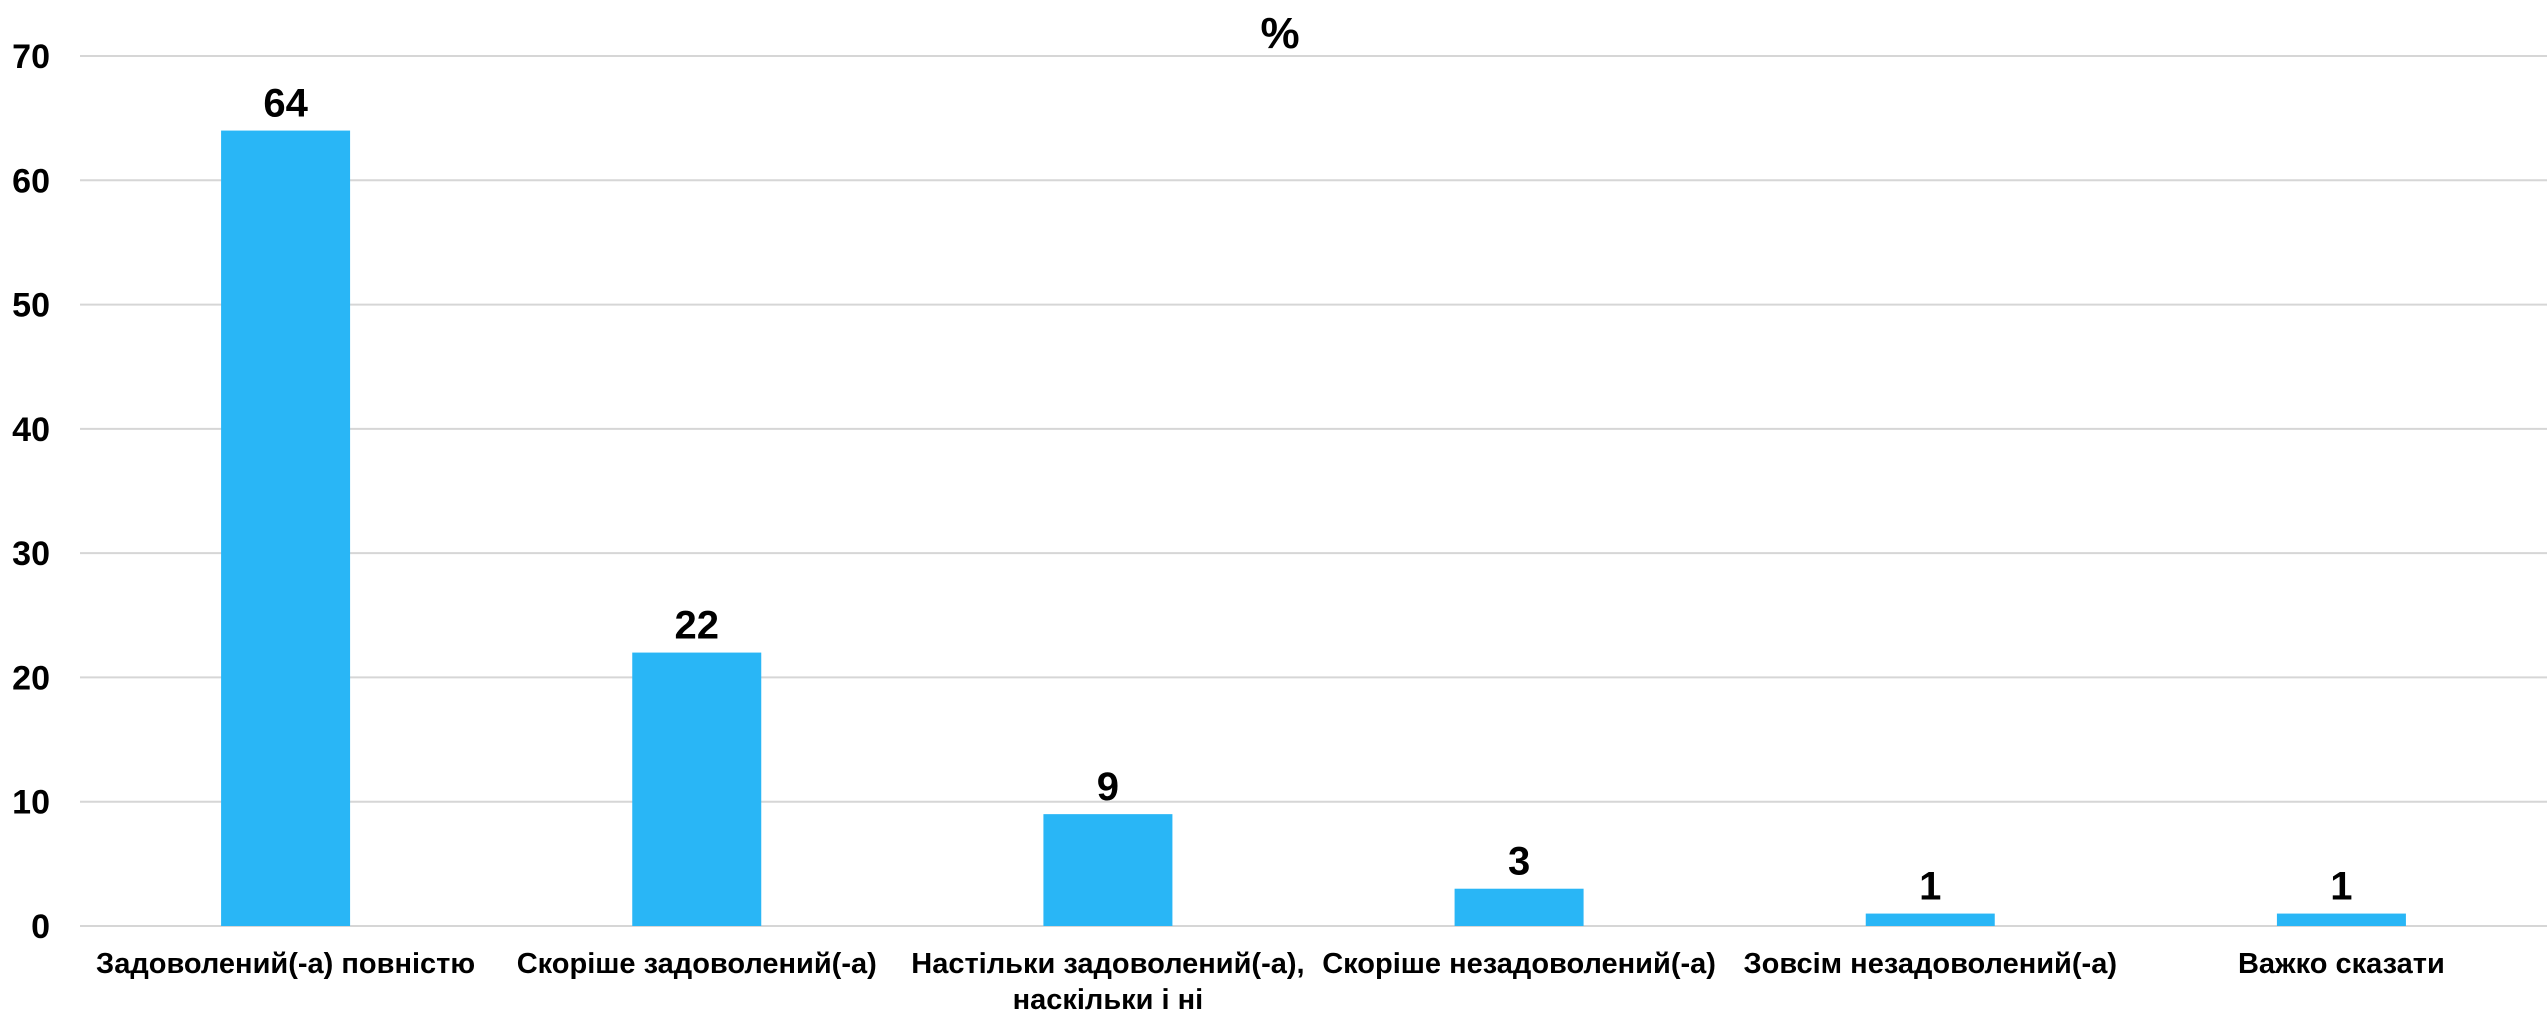 The height and width of the screenshot is (1011, 2547). Describe the element at coordinates (31, 554) in the screenshot. I see `y-tick-label: 30` at that location.